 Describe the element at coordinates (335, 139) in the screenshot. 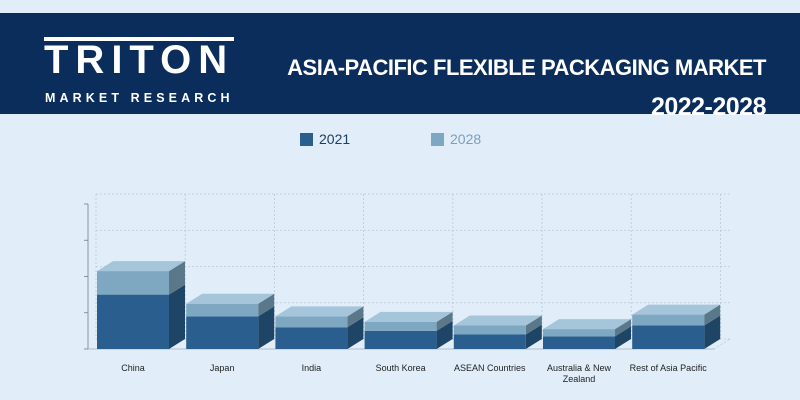

I see `legend-label-2021: 2021` at that location.